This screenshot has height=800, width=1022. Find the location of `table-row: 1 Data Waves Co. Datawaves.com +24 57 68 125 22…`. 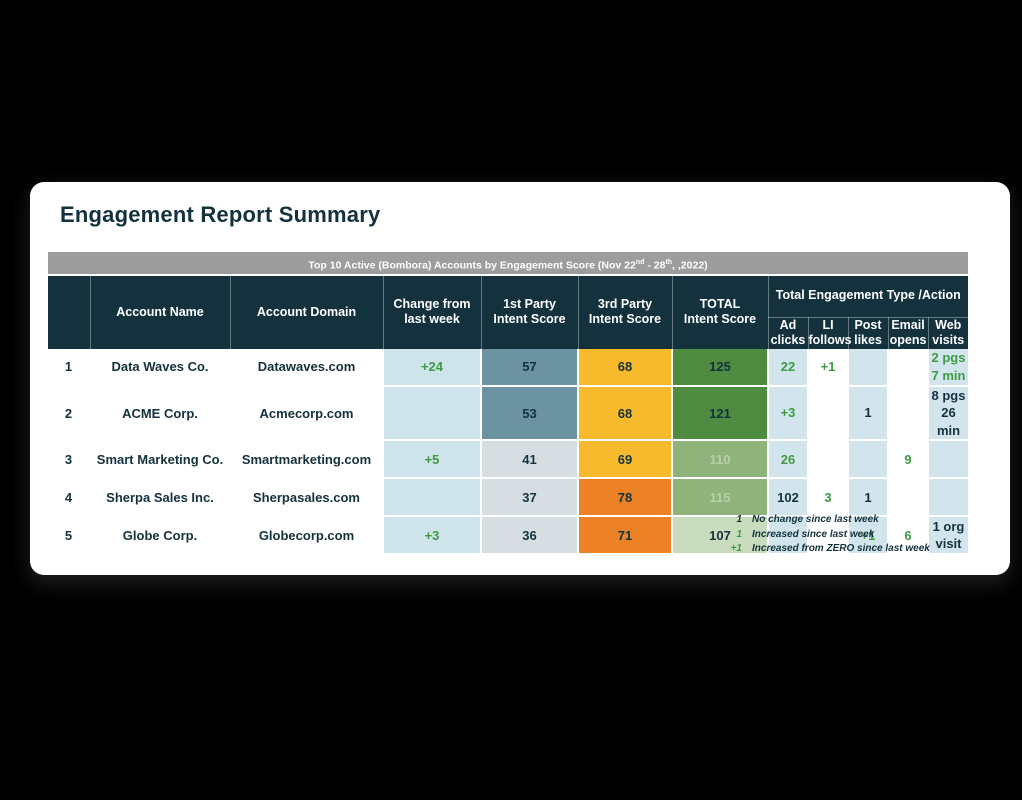

table-row: 1 Data Waves Co. Datawaves.com +24 57 68 125 22… is located at coordinates (508, 367).